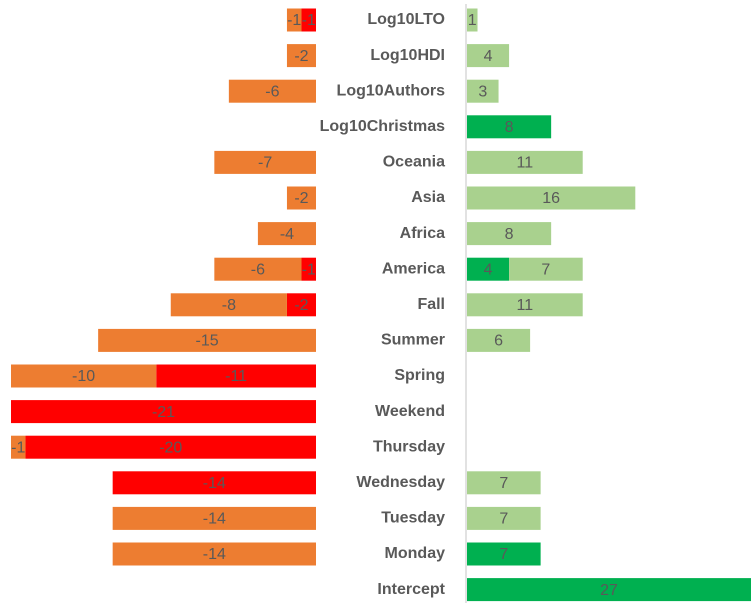 This screenshot has width=751, height=603. What do you see at coordinates (419, 375) in the screenshot?
I see `category-label: Spring` at bounding box center [419, 375].